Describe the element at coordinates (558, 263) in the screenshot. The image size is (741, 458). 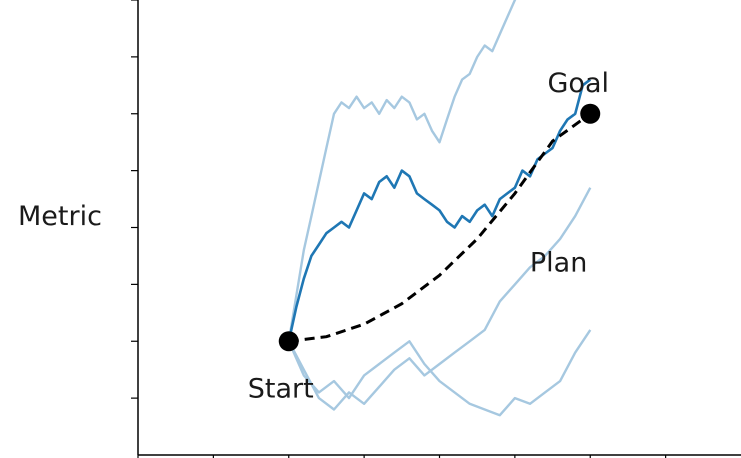
I see `plan-label: Plan` at that location.